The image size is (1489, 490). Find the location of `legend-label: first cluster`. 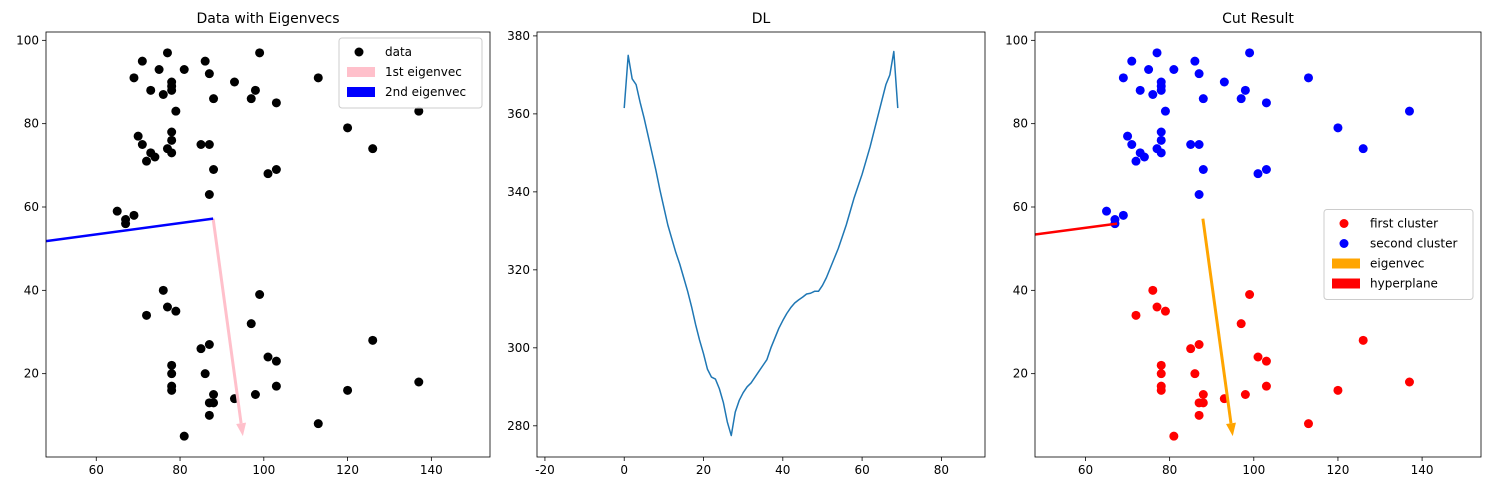

legend-label: first cluster is located at coordinates (1404, 224).